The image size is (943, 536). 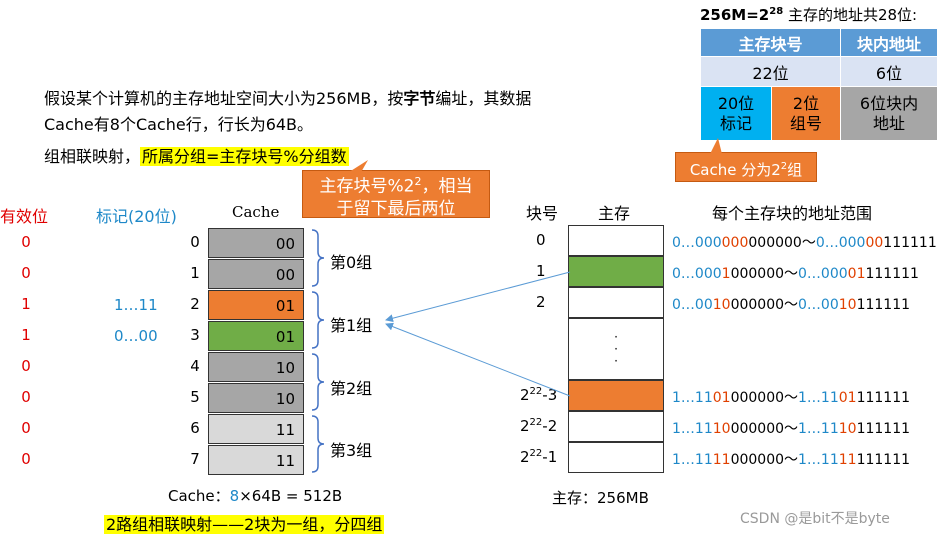 I want to click on address-range: 1…1111000000～1…1111111111, so click(x=791, y=459).